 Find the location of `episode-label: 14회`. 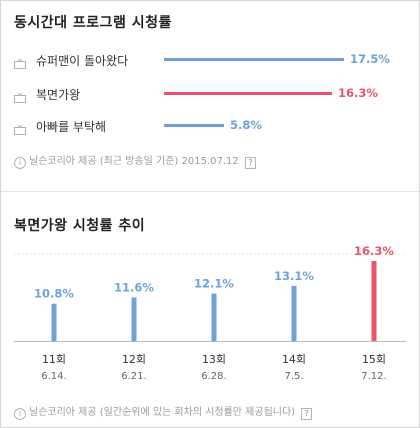

episode-label: 14회 is located at coordinates (294, 359).